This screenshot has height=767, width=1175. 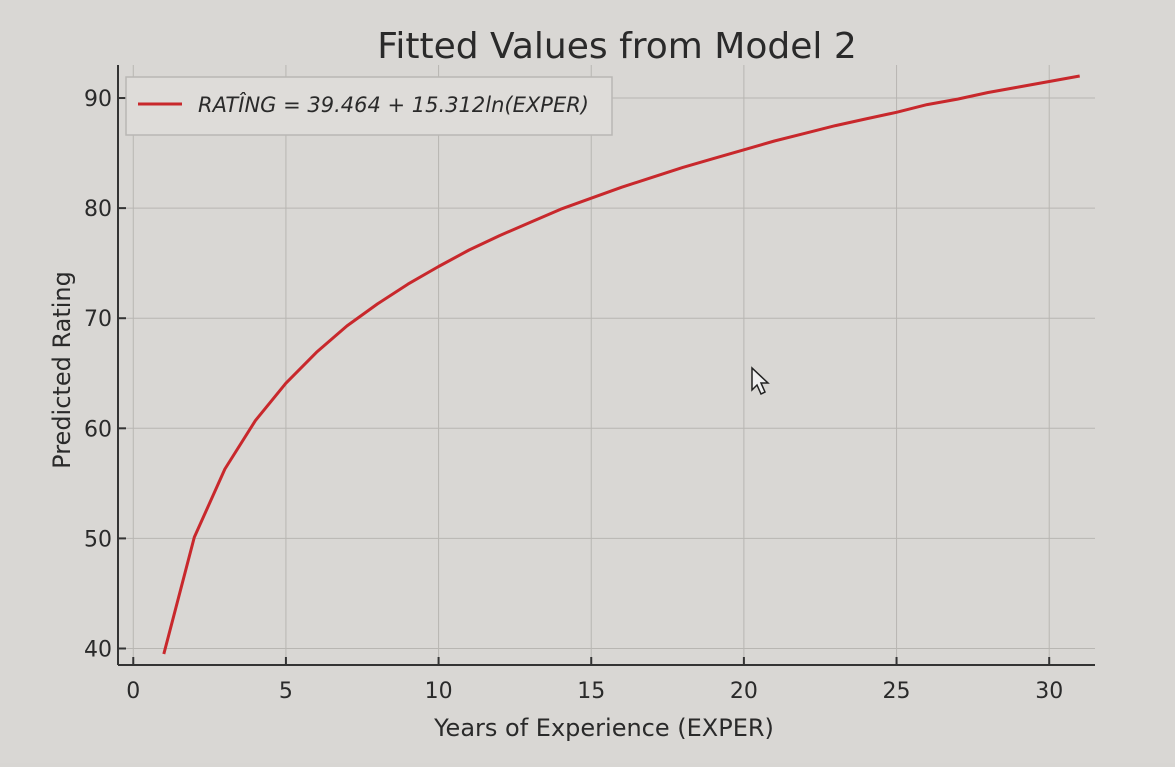 What do you see at coordinates (98, 319) in the screenshot?
I see `y-tick-label: 70` at bounding box center [98, 319].